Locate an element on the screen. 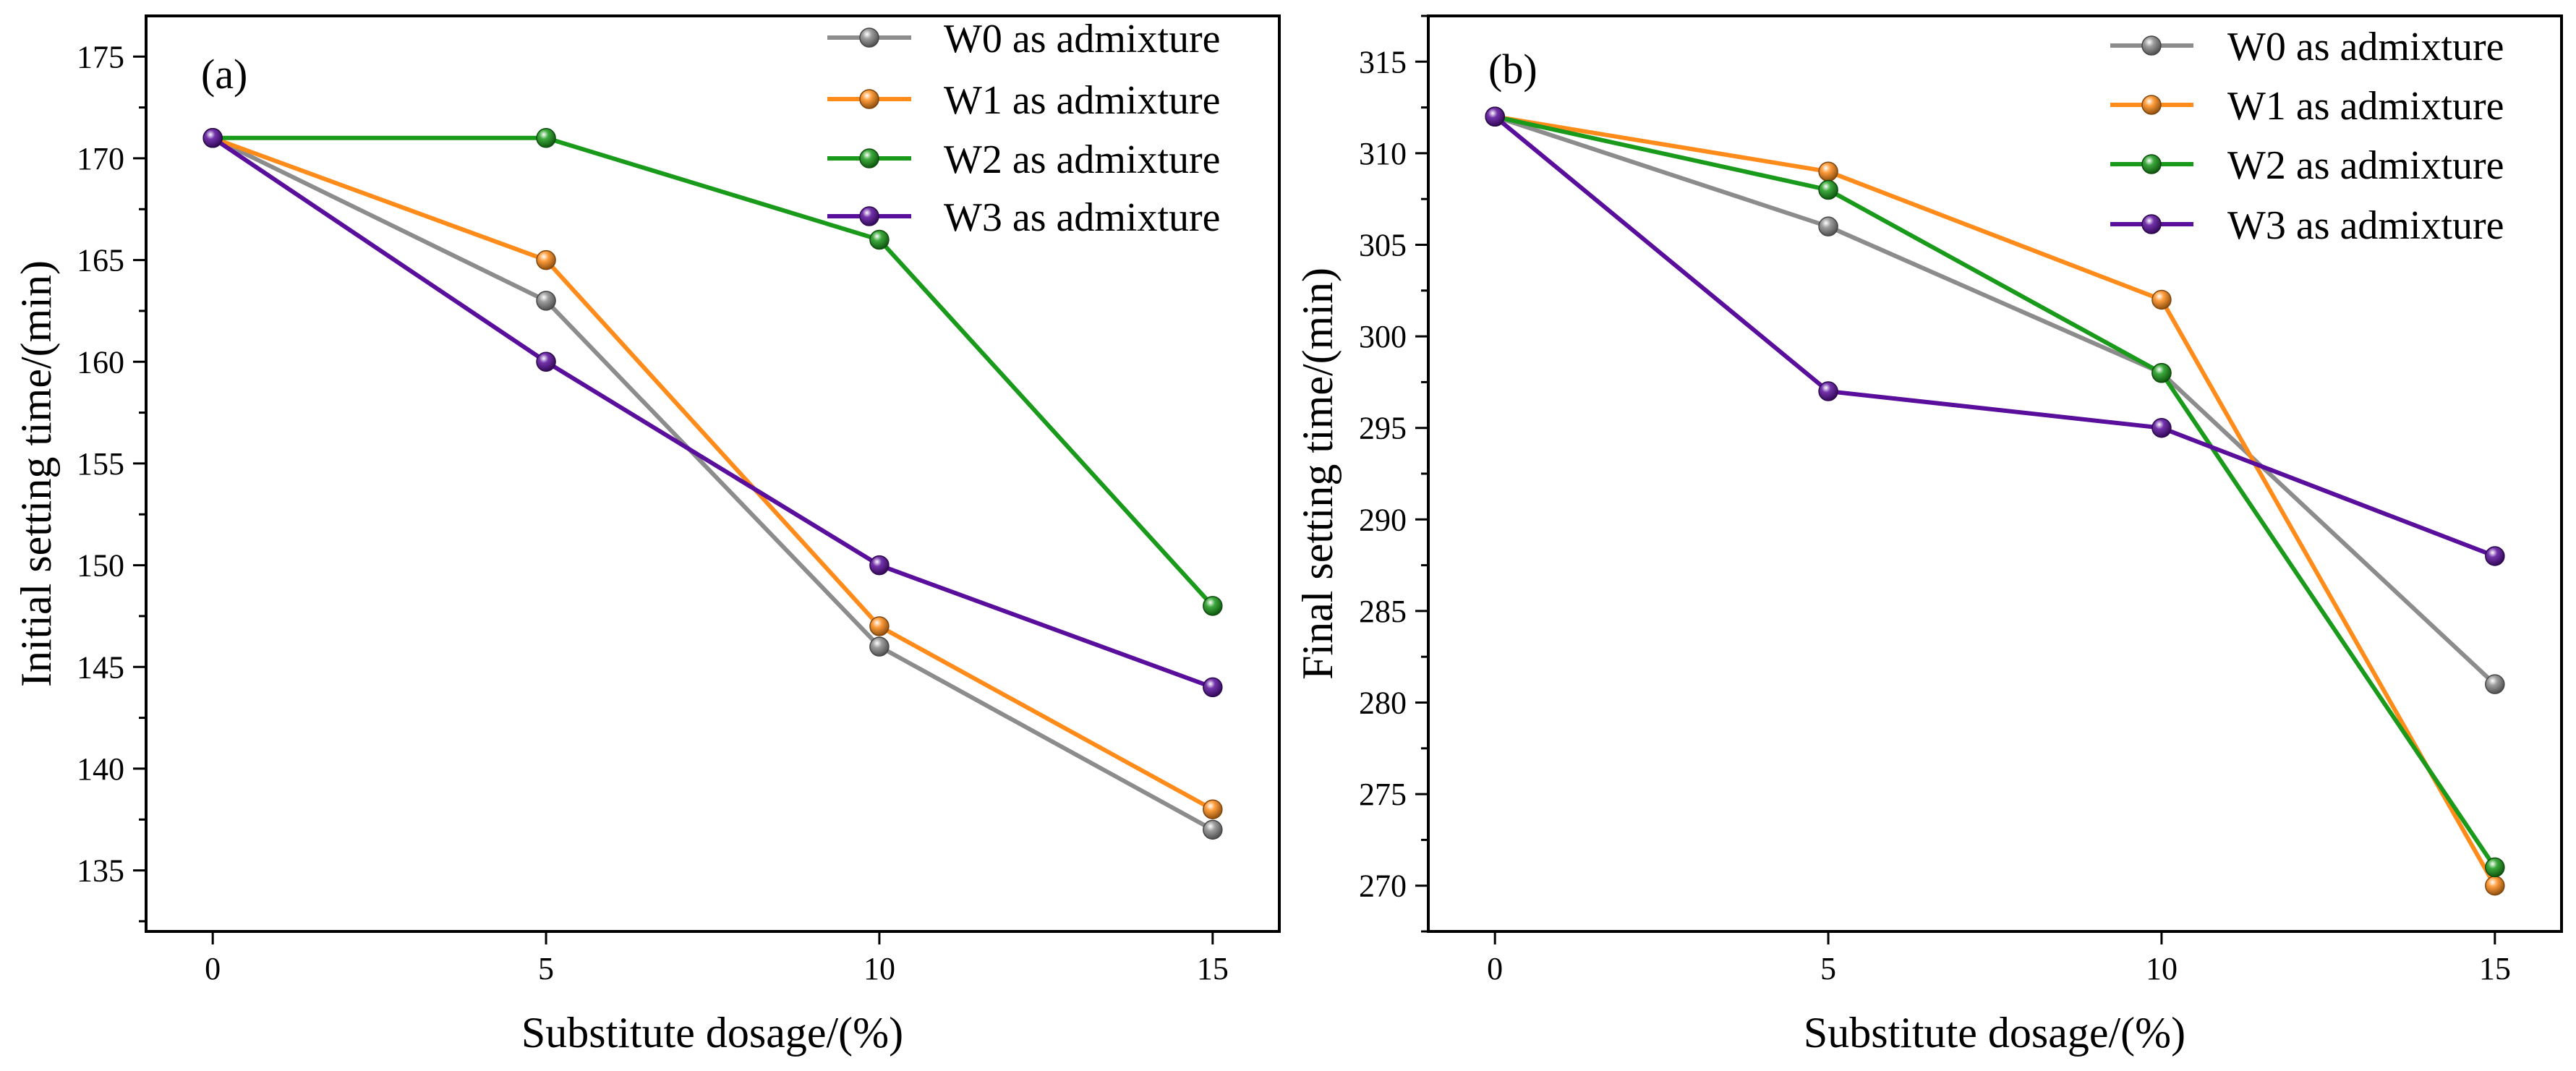  y-tick-label: 145 is located at coordinates (100, 667).